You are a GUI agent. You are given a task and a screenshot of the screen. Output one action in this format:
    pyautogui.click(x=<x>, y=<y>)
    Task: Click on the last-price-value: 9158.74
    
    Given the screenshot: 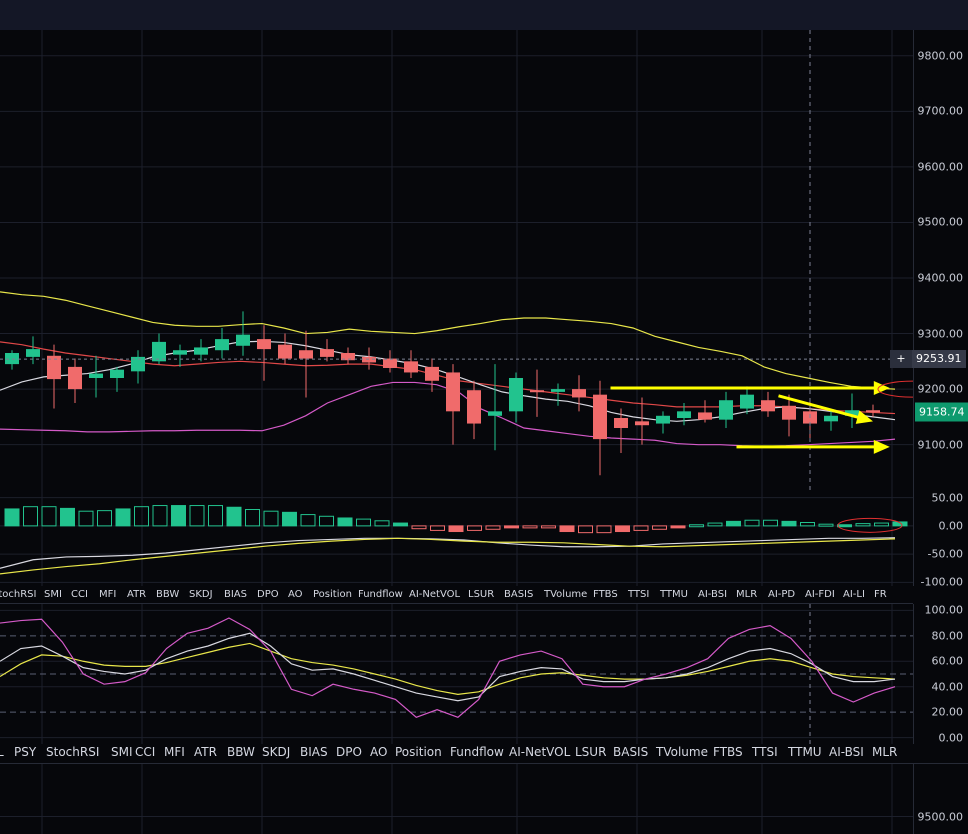 What is the action you would take?
    pyautogui.click(x=942, y=412)
    